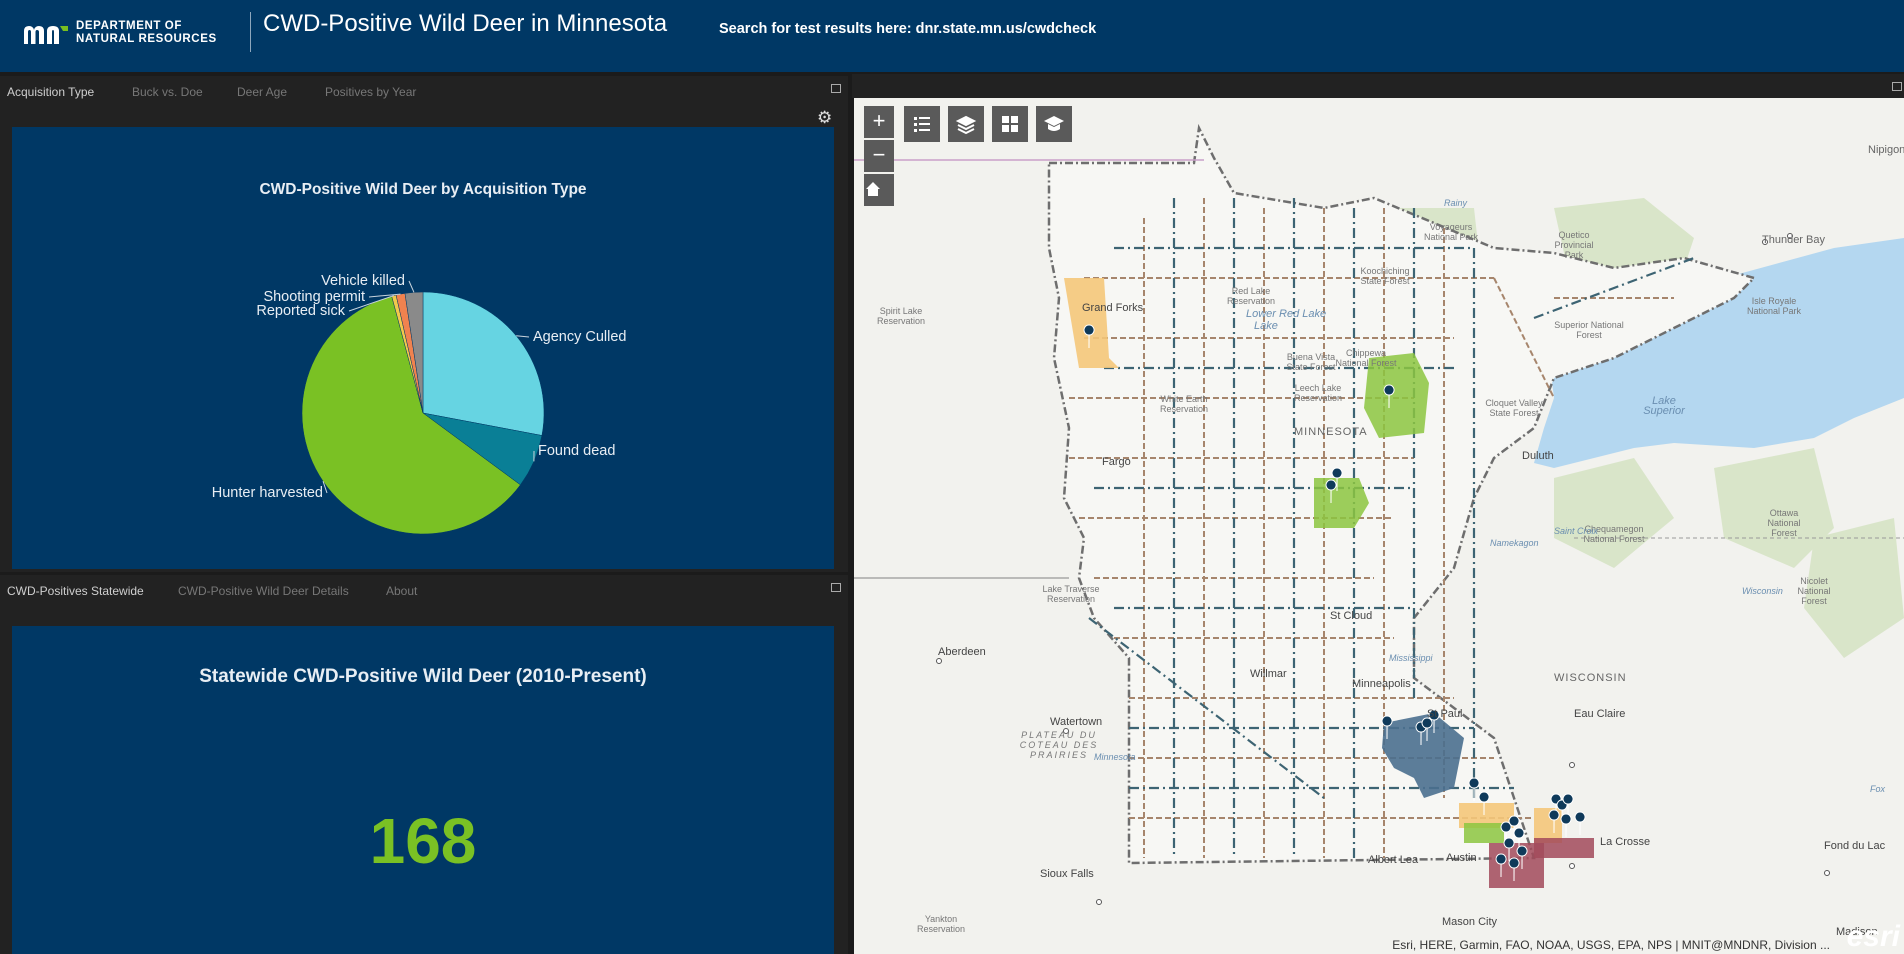 This screenshot has height=954, width=1904. What do you see at coordinates (1116, 462) in the screenshot?
I see `map-label: Fargo` at bounding box center [1116, 462].